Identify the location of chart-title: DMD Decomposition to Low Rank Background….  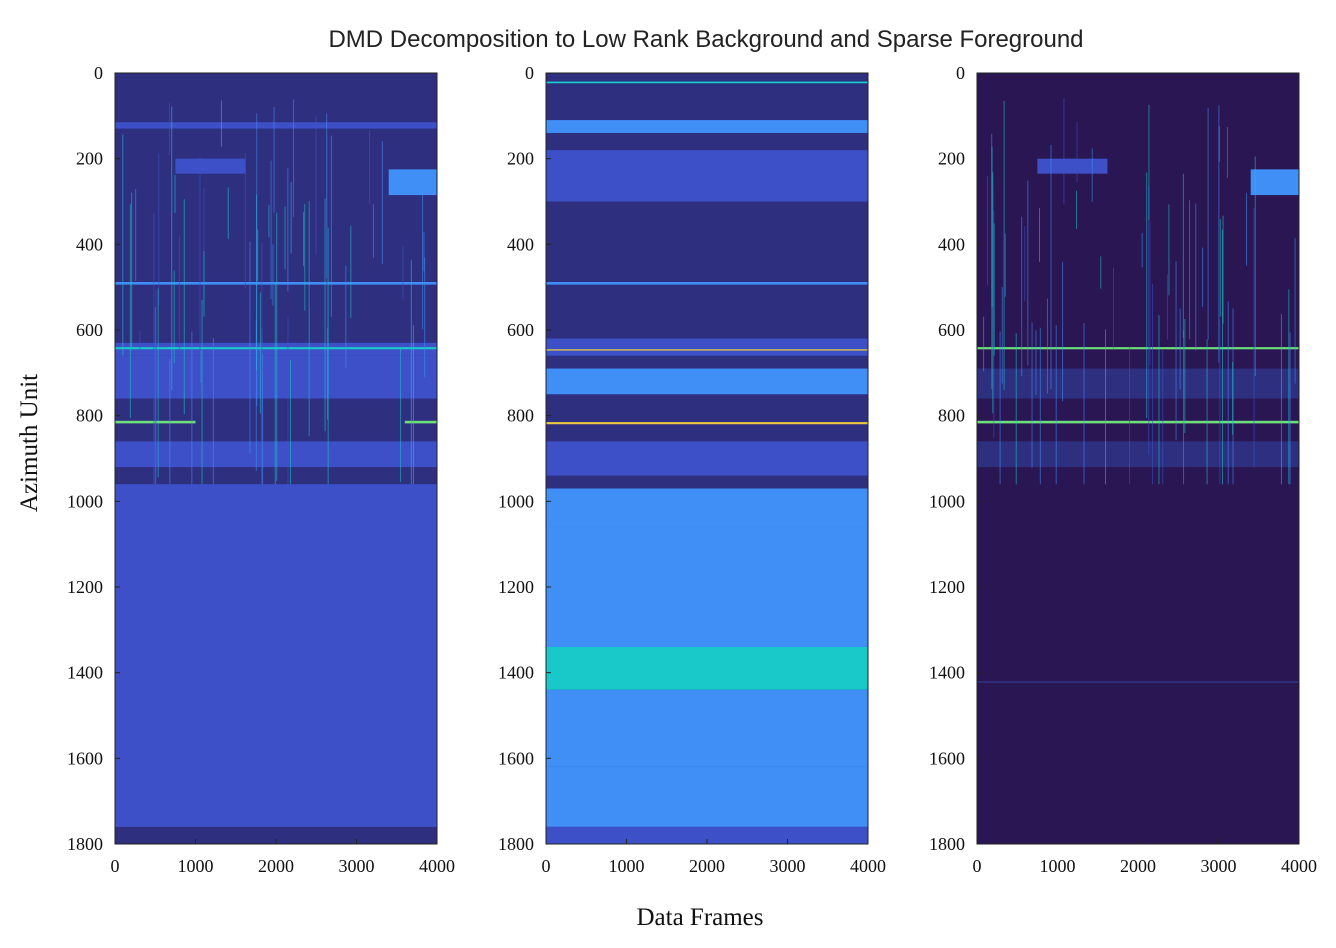
(705, 39).